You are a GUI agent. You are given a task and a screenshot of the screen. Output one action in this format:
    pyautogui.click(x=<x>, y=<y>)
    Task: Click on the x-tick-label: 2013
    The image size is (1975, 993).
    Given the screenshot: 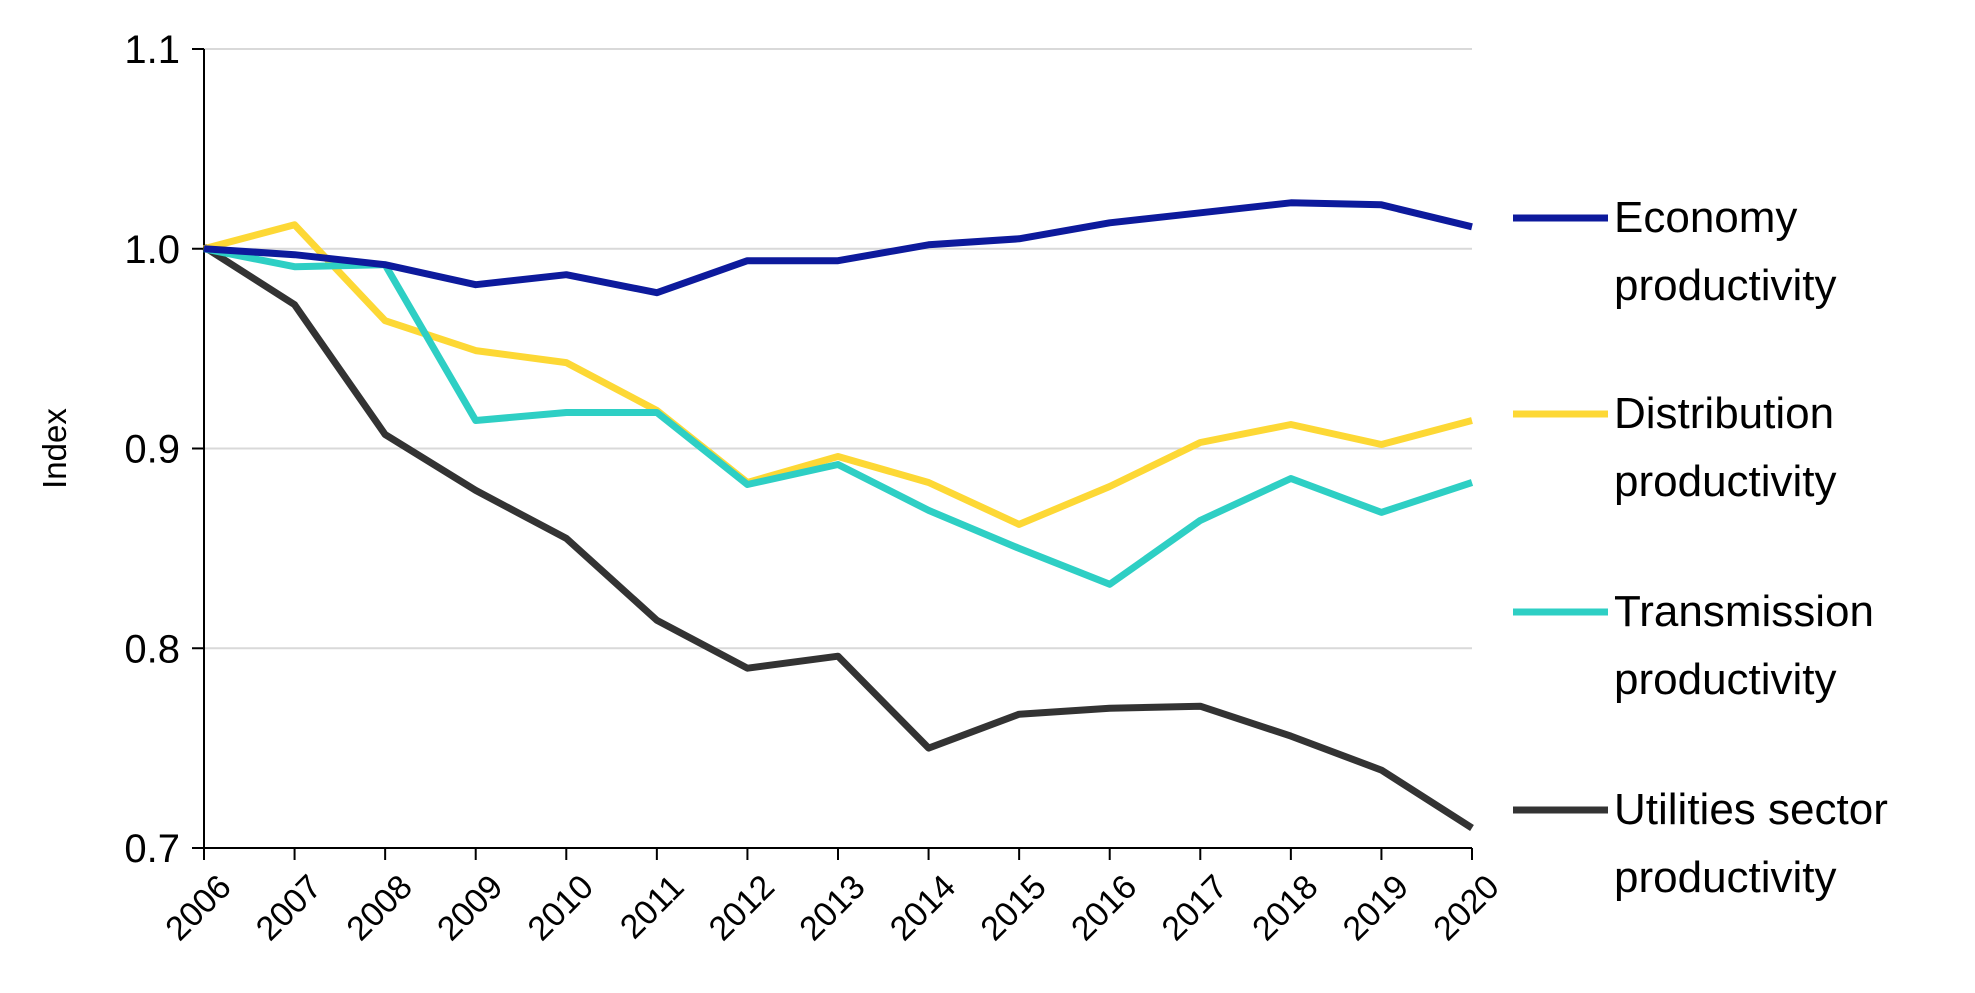 What is the action you would take?
    pyautogui.click(x=832, y=908)
    